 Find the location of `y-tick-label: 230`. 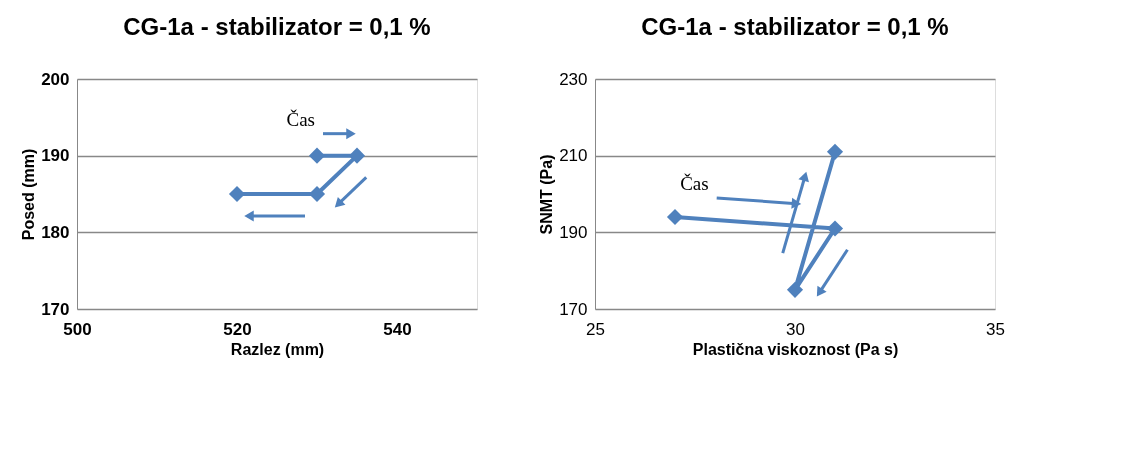

y-tick-label: 230 is located at coordinates (573, 79).